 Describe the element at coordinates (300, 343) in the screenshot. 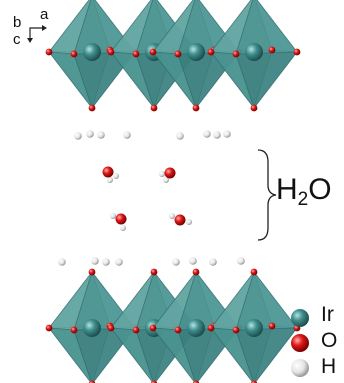

I see `legend-o-sphere` at that location.